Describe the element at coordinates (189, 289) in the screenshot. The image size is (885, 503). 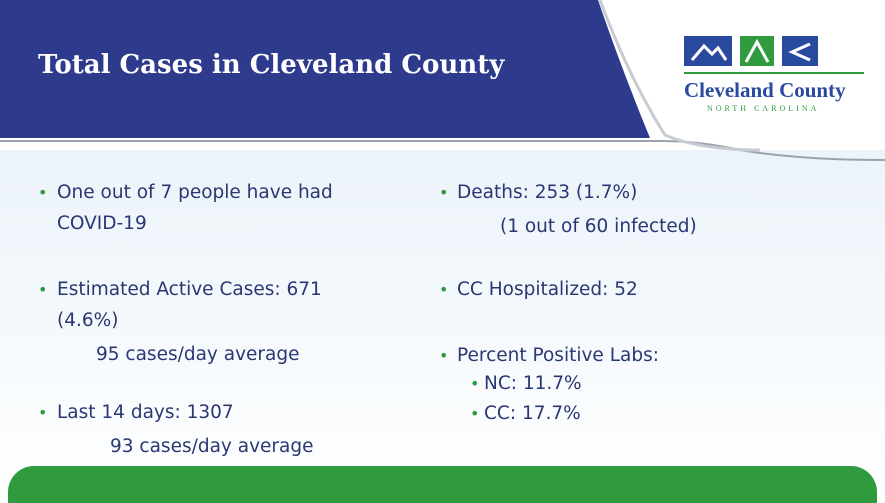
I see `bullet-text: Estimated Active Cases: 671` at that location.